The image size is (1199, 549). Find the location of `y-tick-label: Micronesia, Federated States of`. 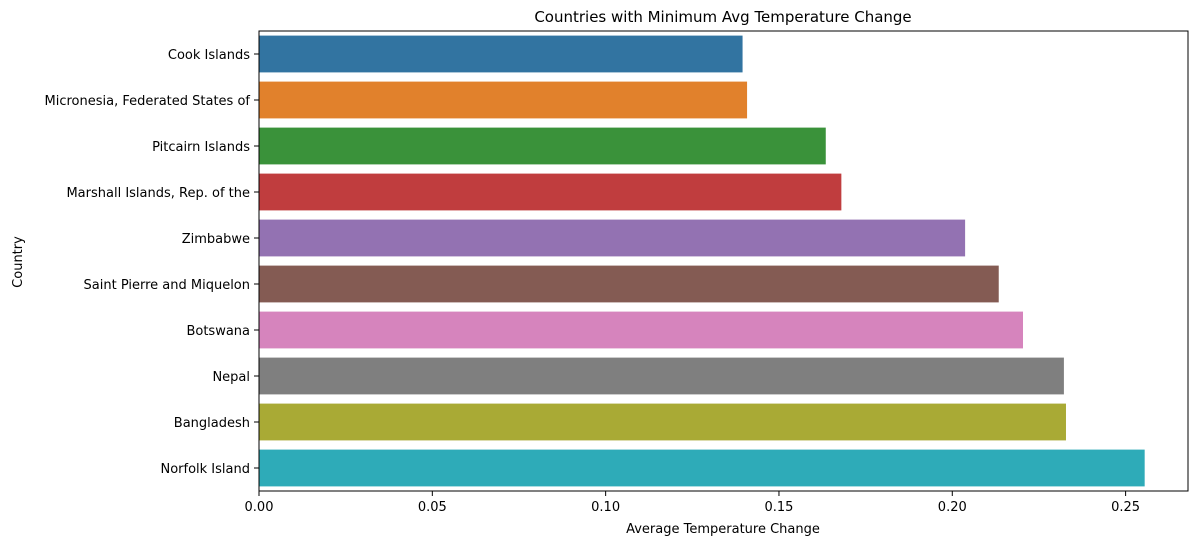

y-tick-label: Micronesia, Federated States of is located at coordinates (148, 101).